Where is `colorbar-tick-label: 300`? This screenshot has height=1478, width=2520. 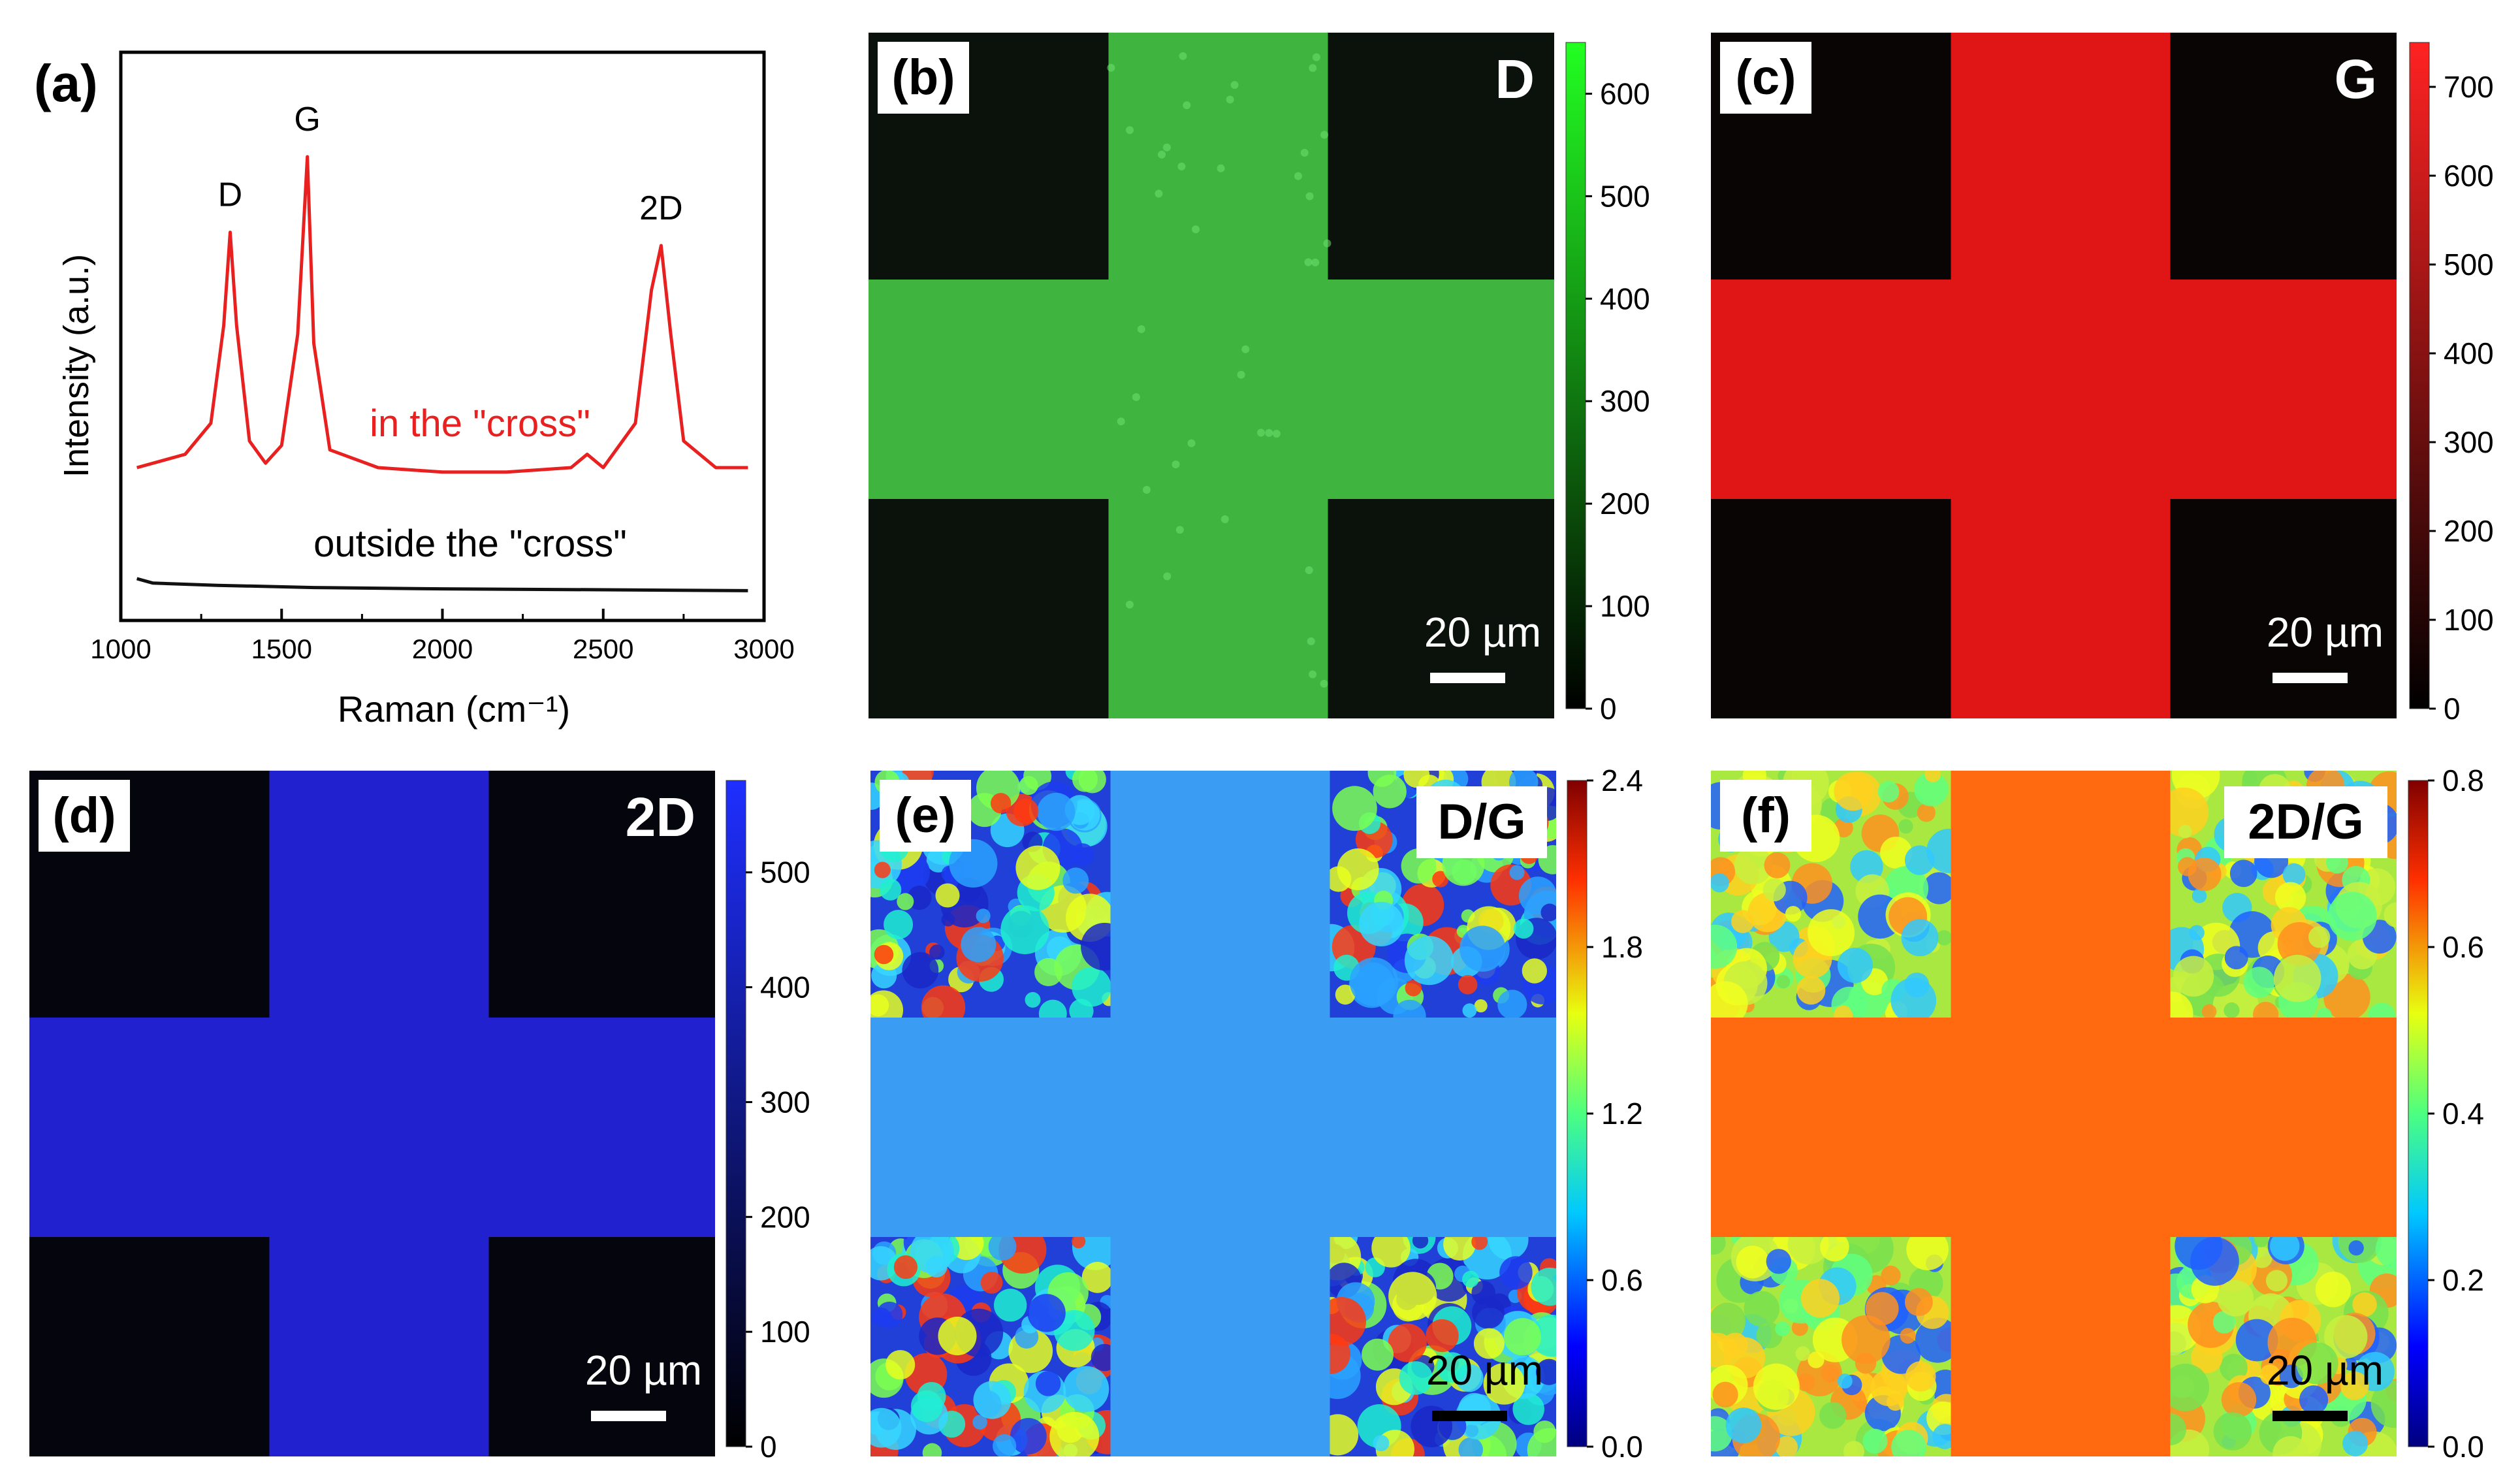 colorbar-tick-label: 300 is located at coordinates (1625, 401).